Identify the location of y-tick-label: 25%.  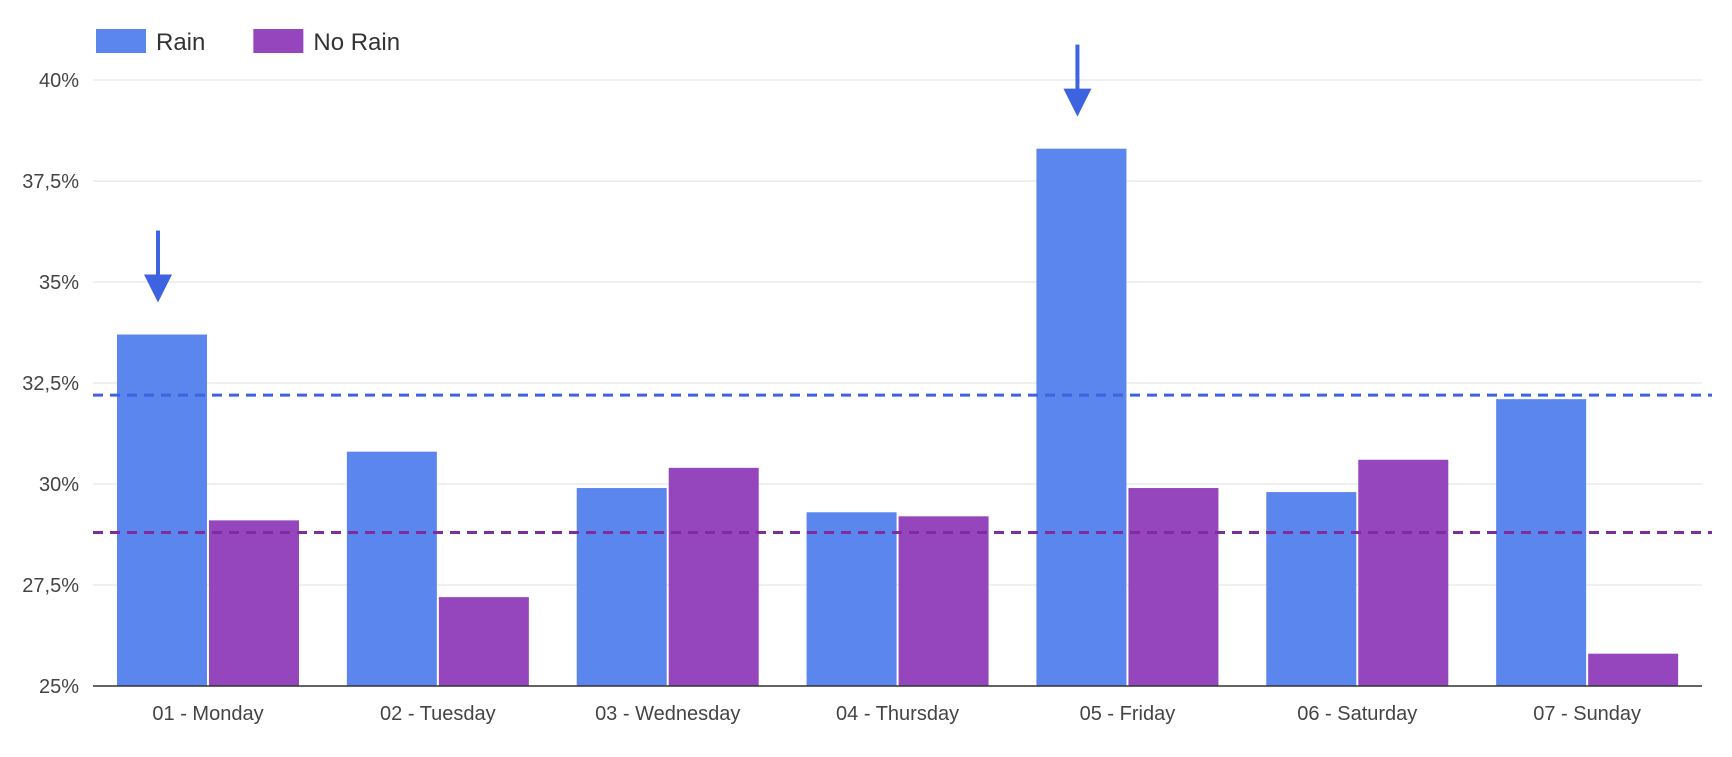
(59, 687).